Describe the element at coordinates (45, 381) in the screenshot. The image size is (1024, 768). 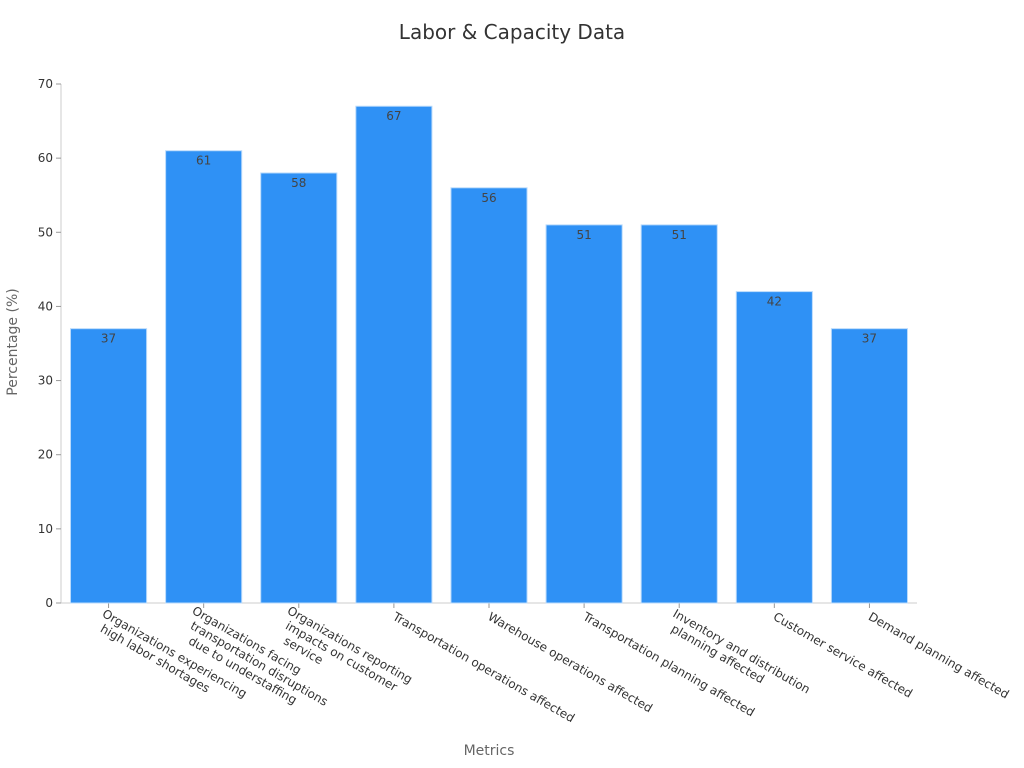
I see `y-tick-label: 30` at that location.